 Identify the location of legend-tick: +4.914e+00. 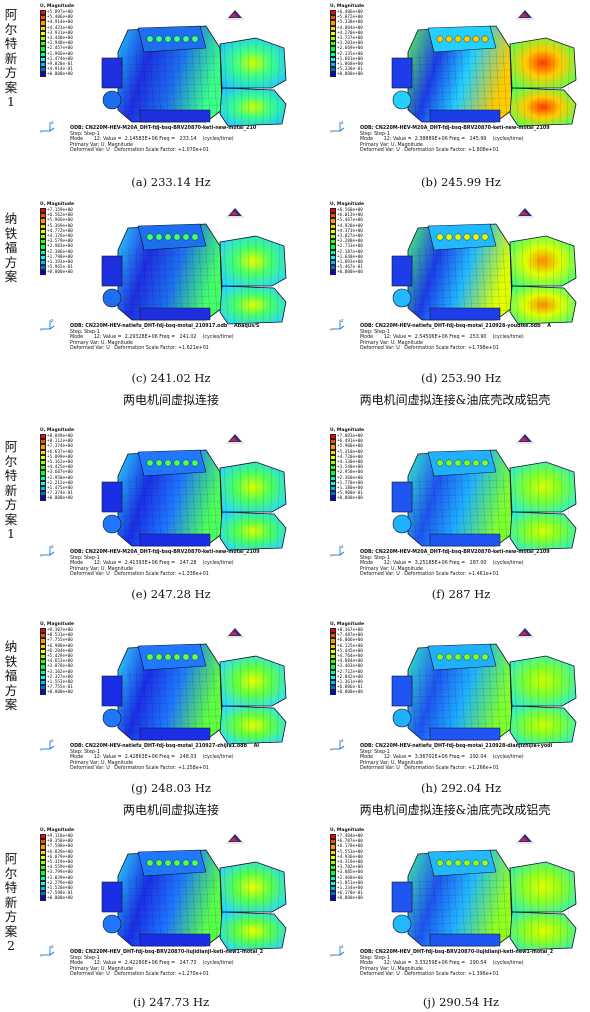
(60, 23).